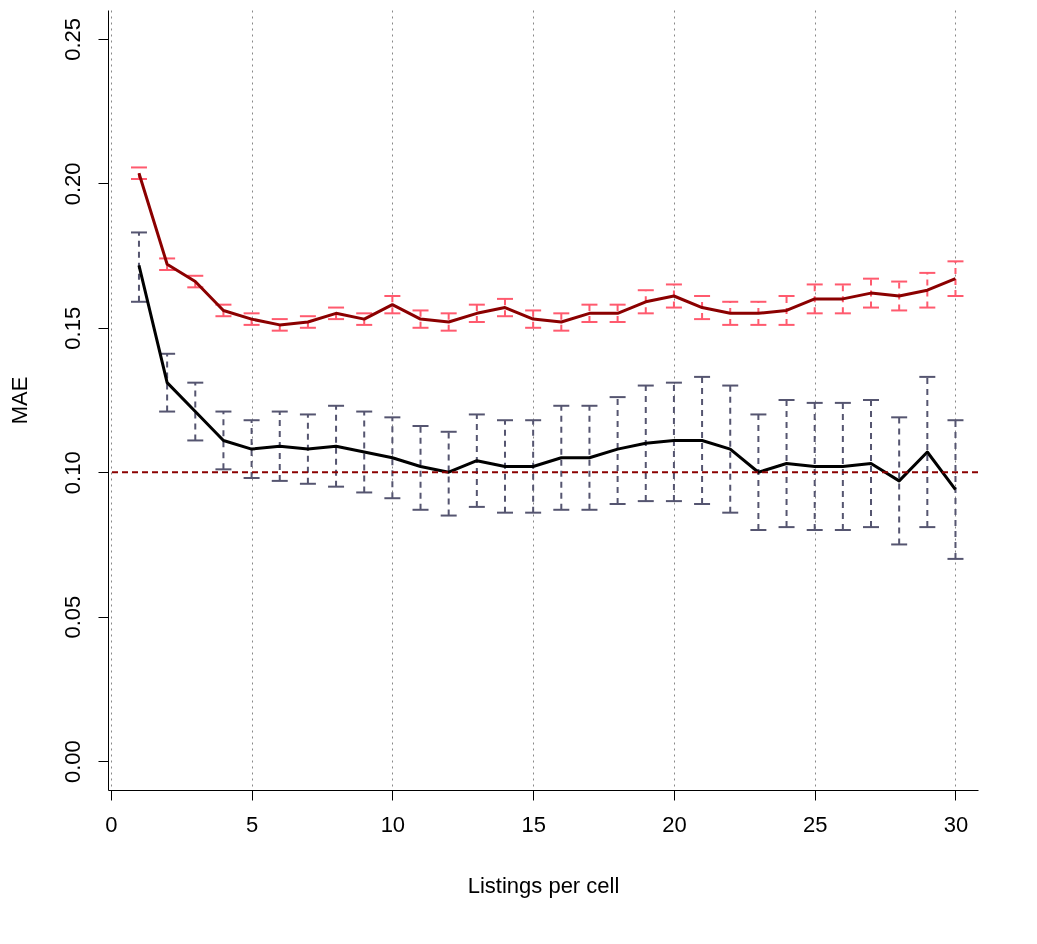  I want to click on x-tick-label: 15, so click(533, 824).